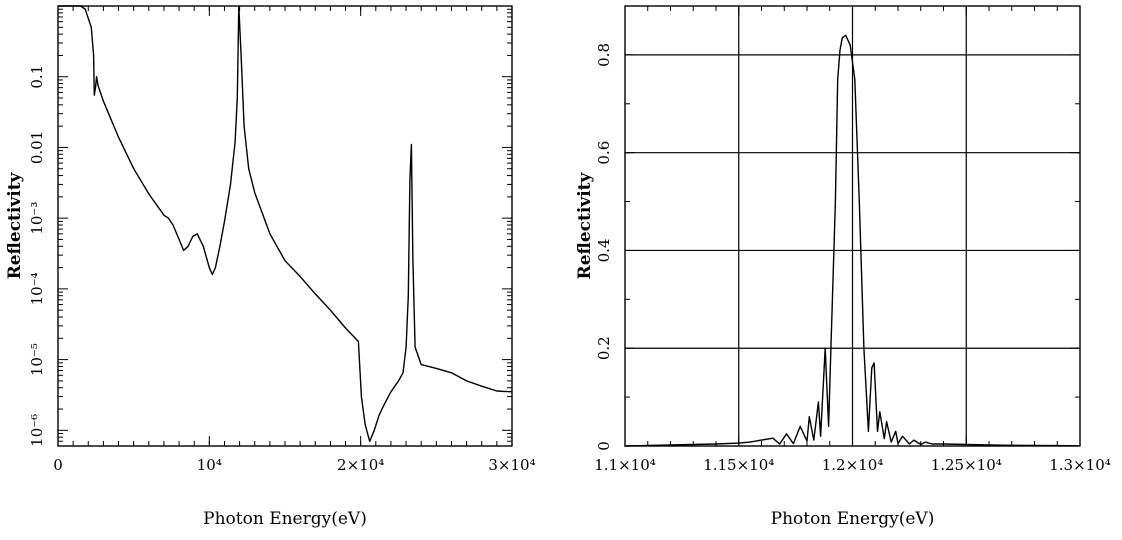 Image resolution: width=1122 pixels, height=540 pixels. I want to click on right-y-tick-label: 0.8, so click(604, 55).